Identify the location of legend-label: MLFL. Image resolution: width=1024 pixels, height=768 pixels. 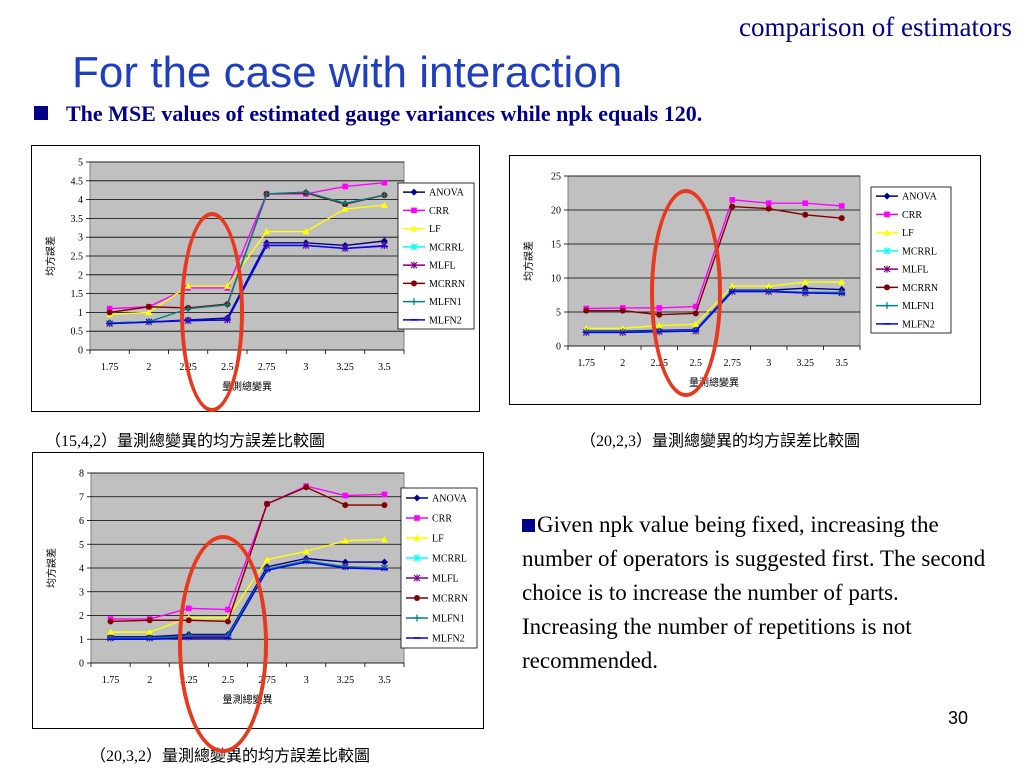
(915, 270).